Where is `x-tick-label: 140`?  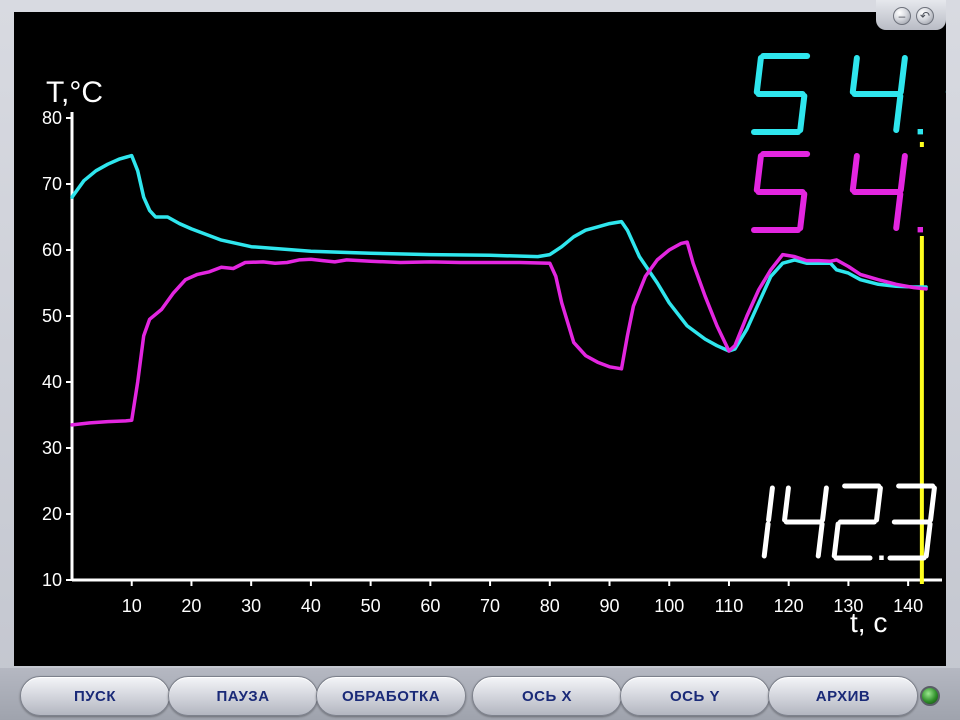 x-tick-label: 140 is located at coordinates (908, 606).